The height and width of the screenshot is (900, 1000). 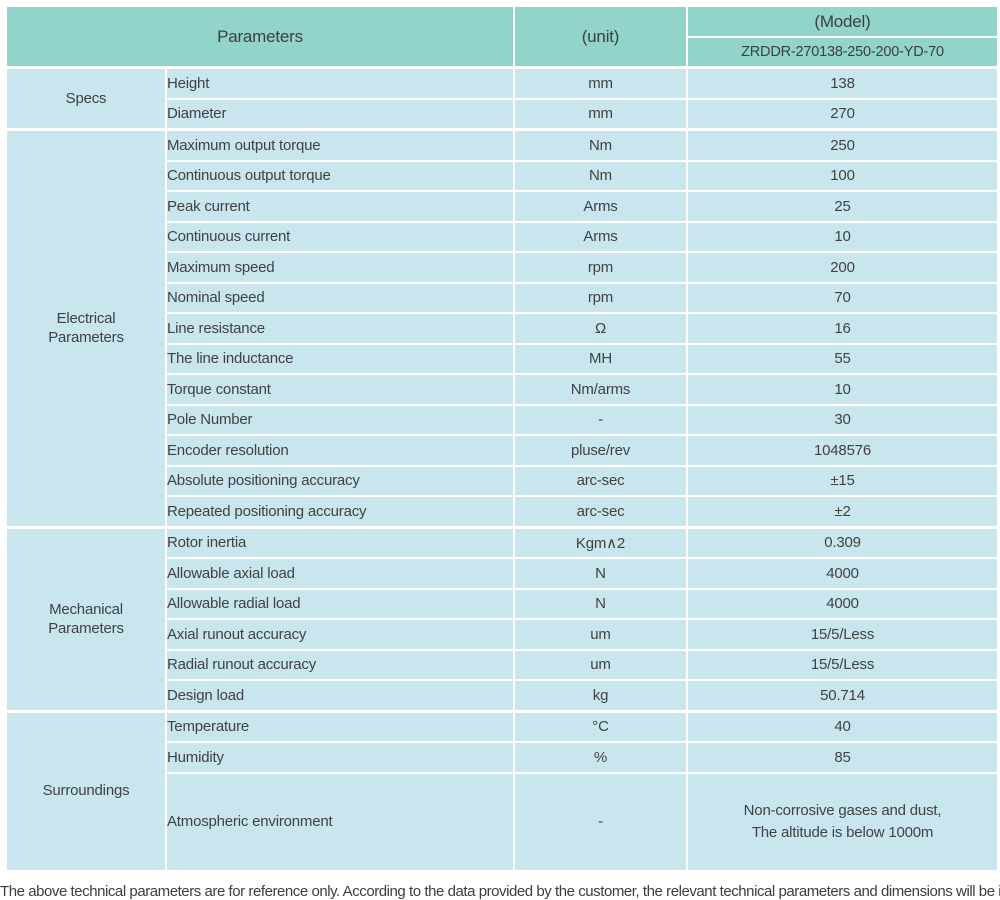 I want to click on value-cell: 1048576, so click(x=842, y=450).